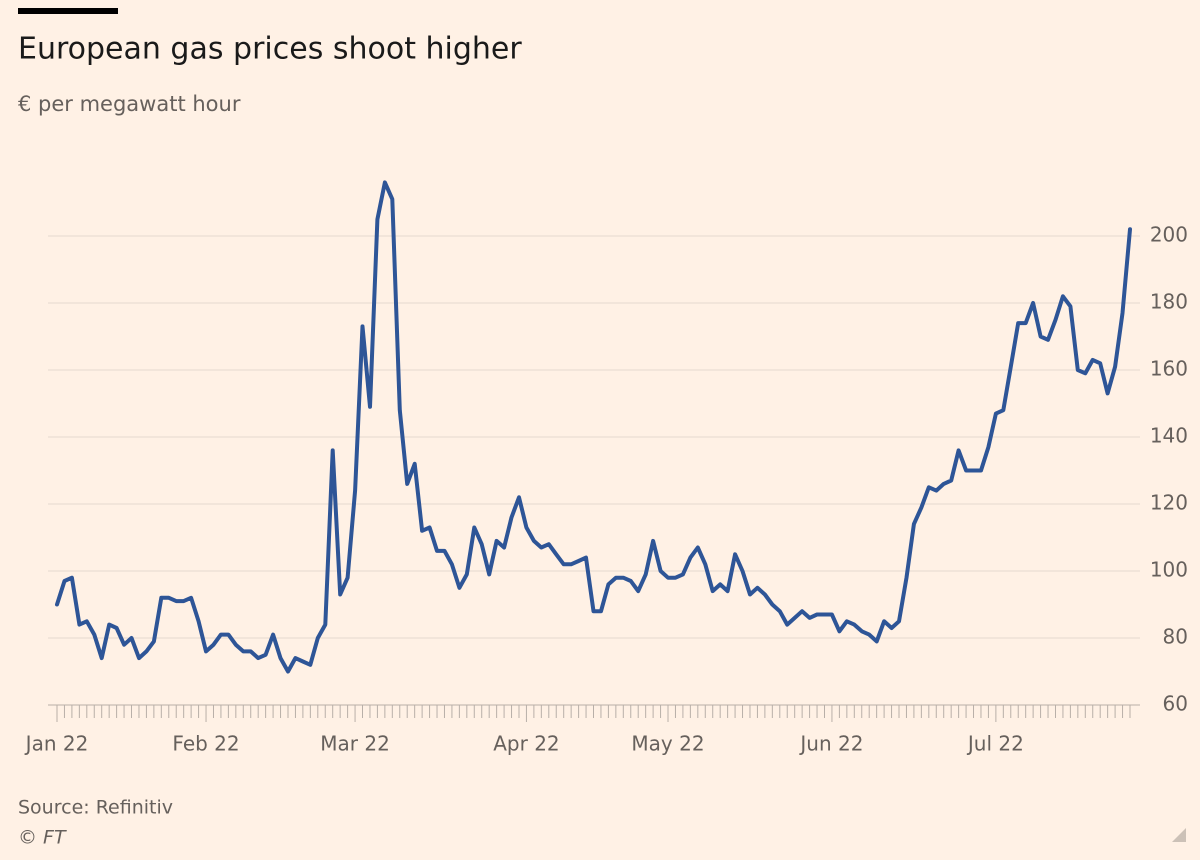  Describe the element at coordinates (1169, 570) in the screenshot. I see `y-tick-label: 100` at that location.